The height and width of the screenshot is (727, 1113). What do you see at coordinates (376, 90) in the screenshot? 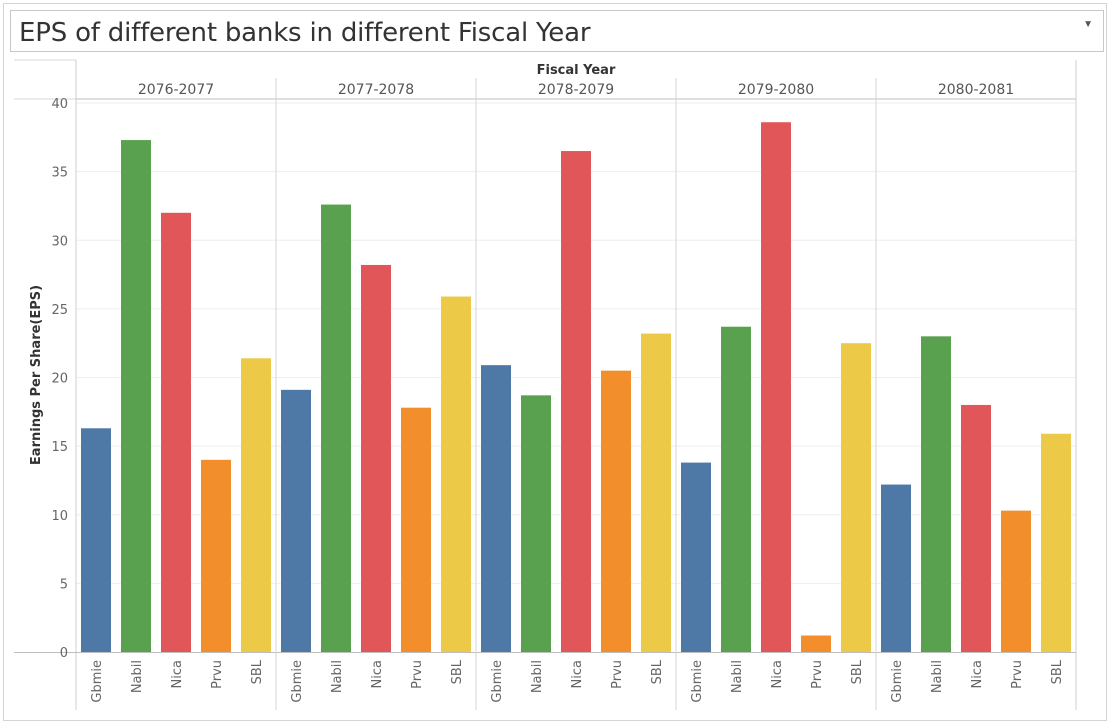
I see `fiscal-year-header: 2077-2078` at bounding box center [376, 90].